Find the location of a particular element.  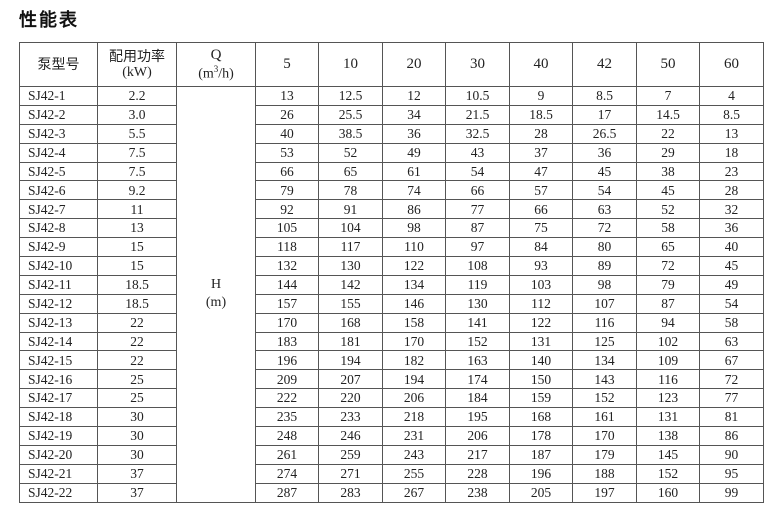

head-value-cell: 132 is located at coordinates (287, 266).